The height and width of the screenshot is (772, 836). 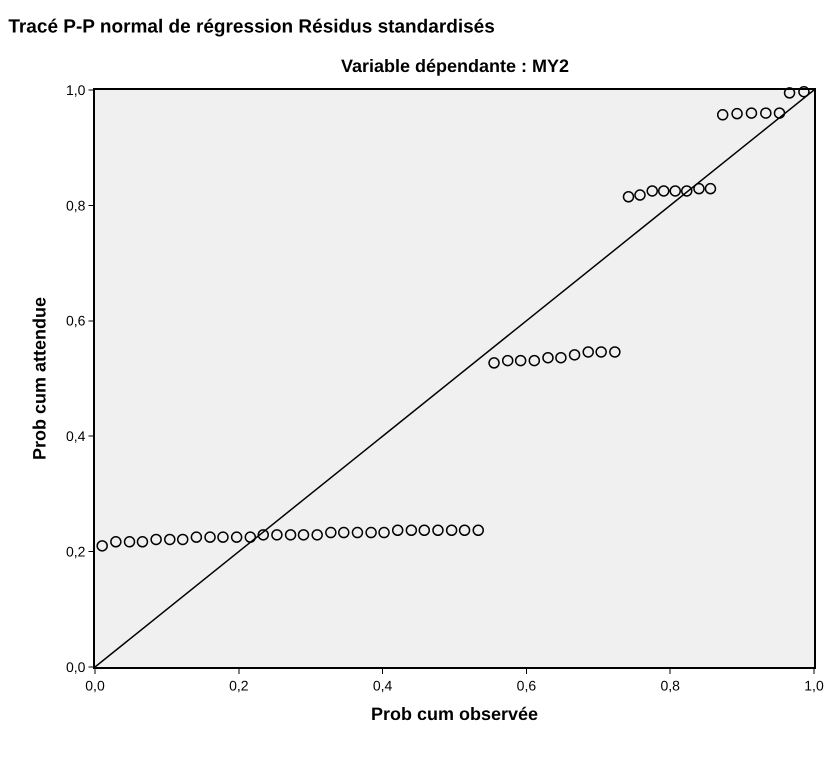 What do you see at coordinates (455, 66) in the screenshot?
I see `chart-subtitle: Variable dépendante : MY2` at bounding box center [455, 66].